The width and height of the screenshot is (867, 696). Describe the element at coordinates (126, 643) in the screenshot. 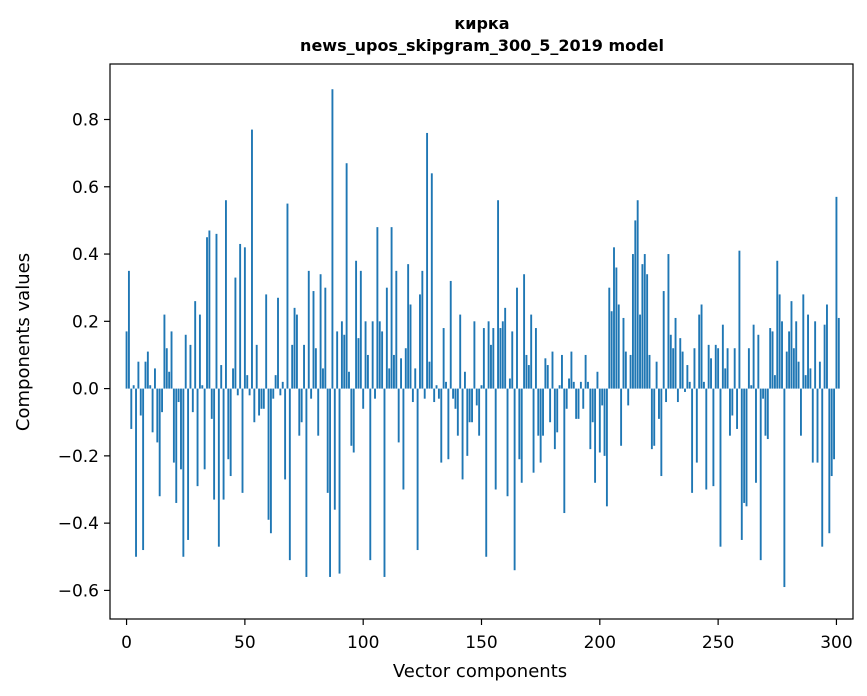

I see `x-tick-label: 0` at that location.